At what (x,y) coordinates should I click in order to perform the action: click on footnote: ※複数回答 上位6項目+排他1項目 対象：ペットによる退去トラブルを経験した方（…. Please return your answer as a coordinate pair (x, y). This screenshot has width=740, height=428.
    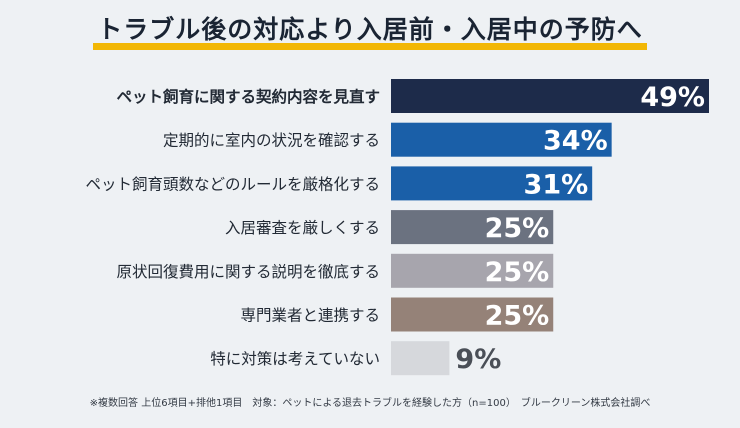
    Looking at the image, I should click on (370, 403).